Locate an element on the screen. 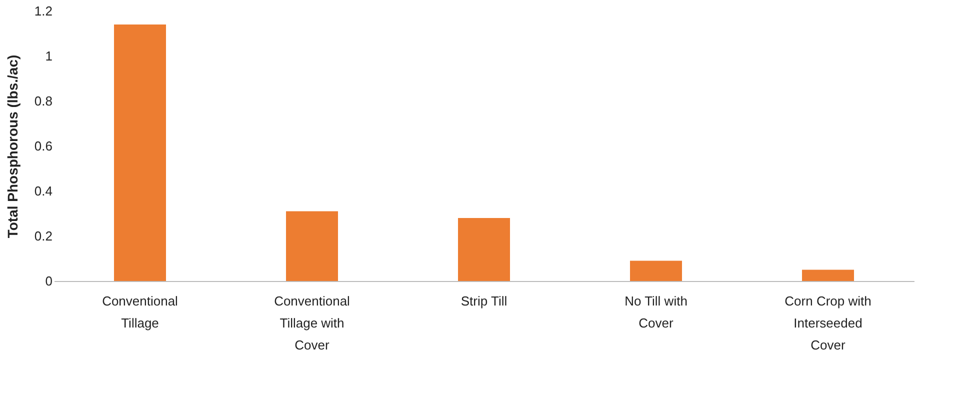 The width and height of the screenshot is (970, 404). x-tick-label: Strip Till is located at coordinates (484, 301).